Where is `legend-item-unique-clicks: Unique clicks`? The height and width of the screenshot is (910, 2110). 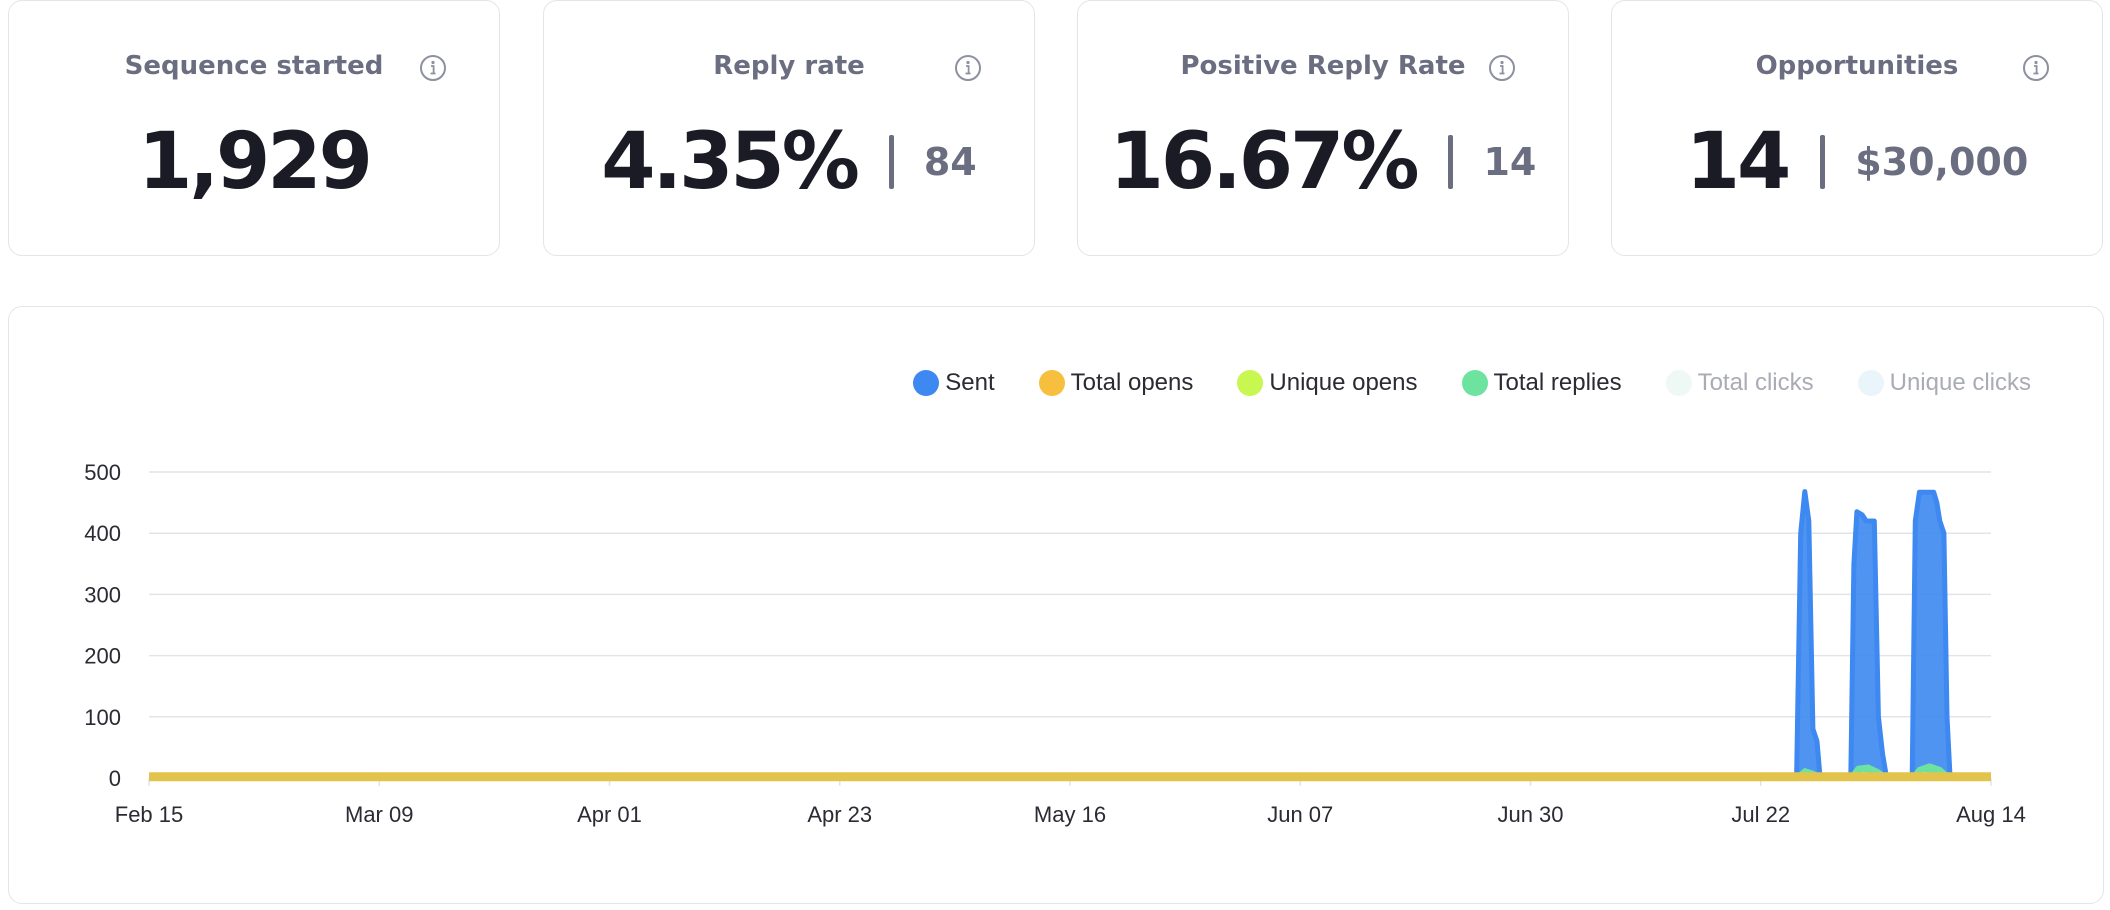
legend-item-unique-clicks: Unique clicks is located at coordinates (1944, 383).